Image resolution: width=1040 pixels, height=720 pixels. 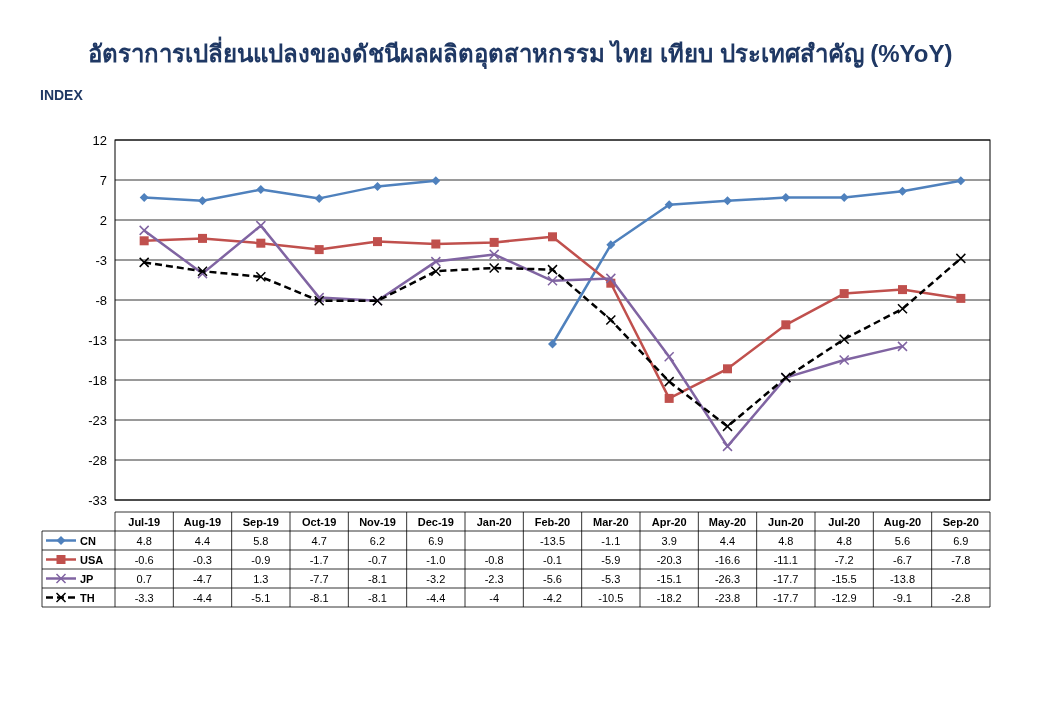 What do you see at coordinates (902, 579) in the screenshot?
I see `text: -13.8` at bounding box center [902, 579].